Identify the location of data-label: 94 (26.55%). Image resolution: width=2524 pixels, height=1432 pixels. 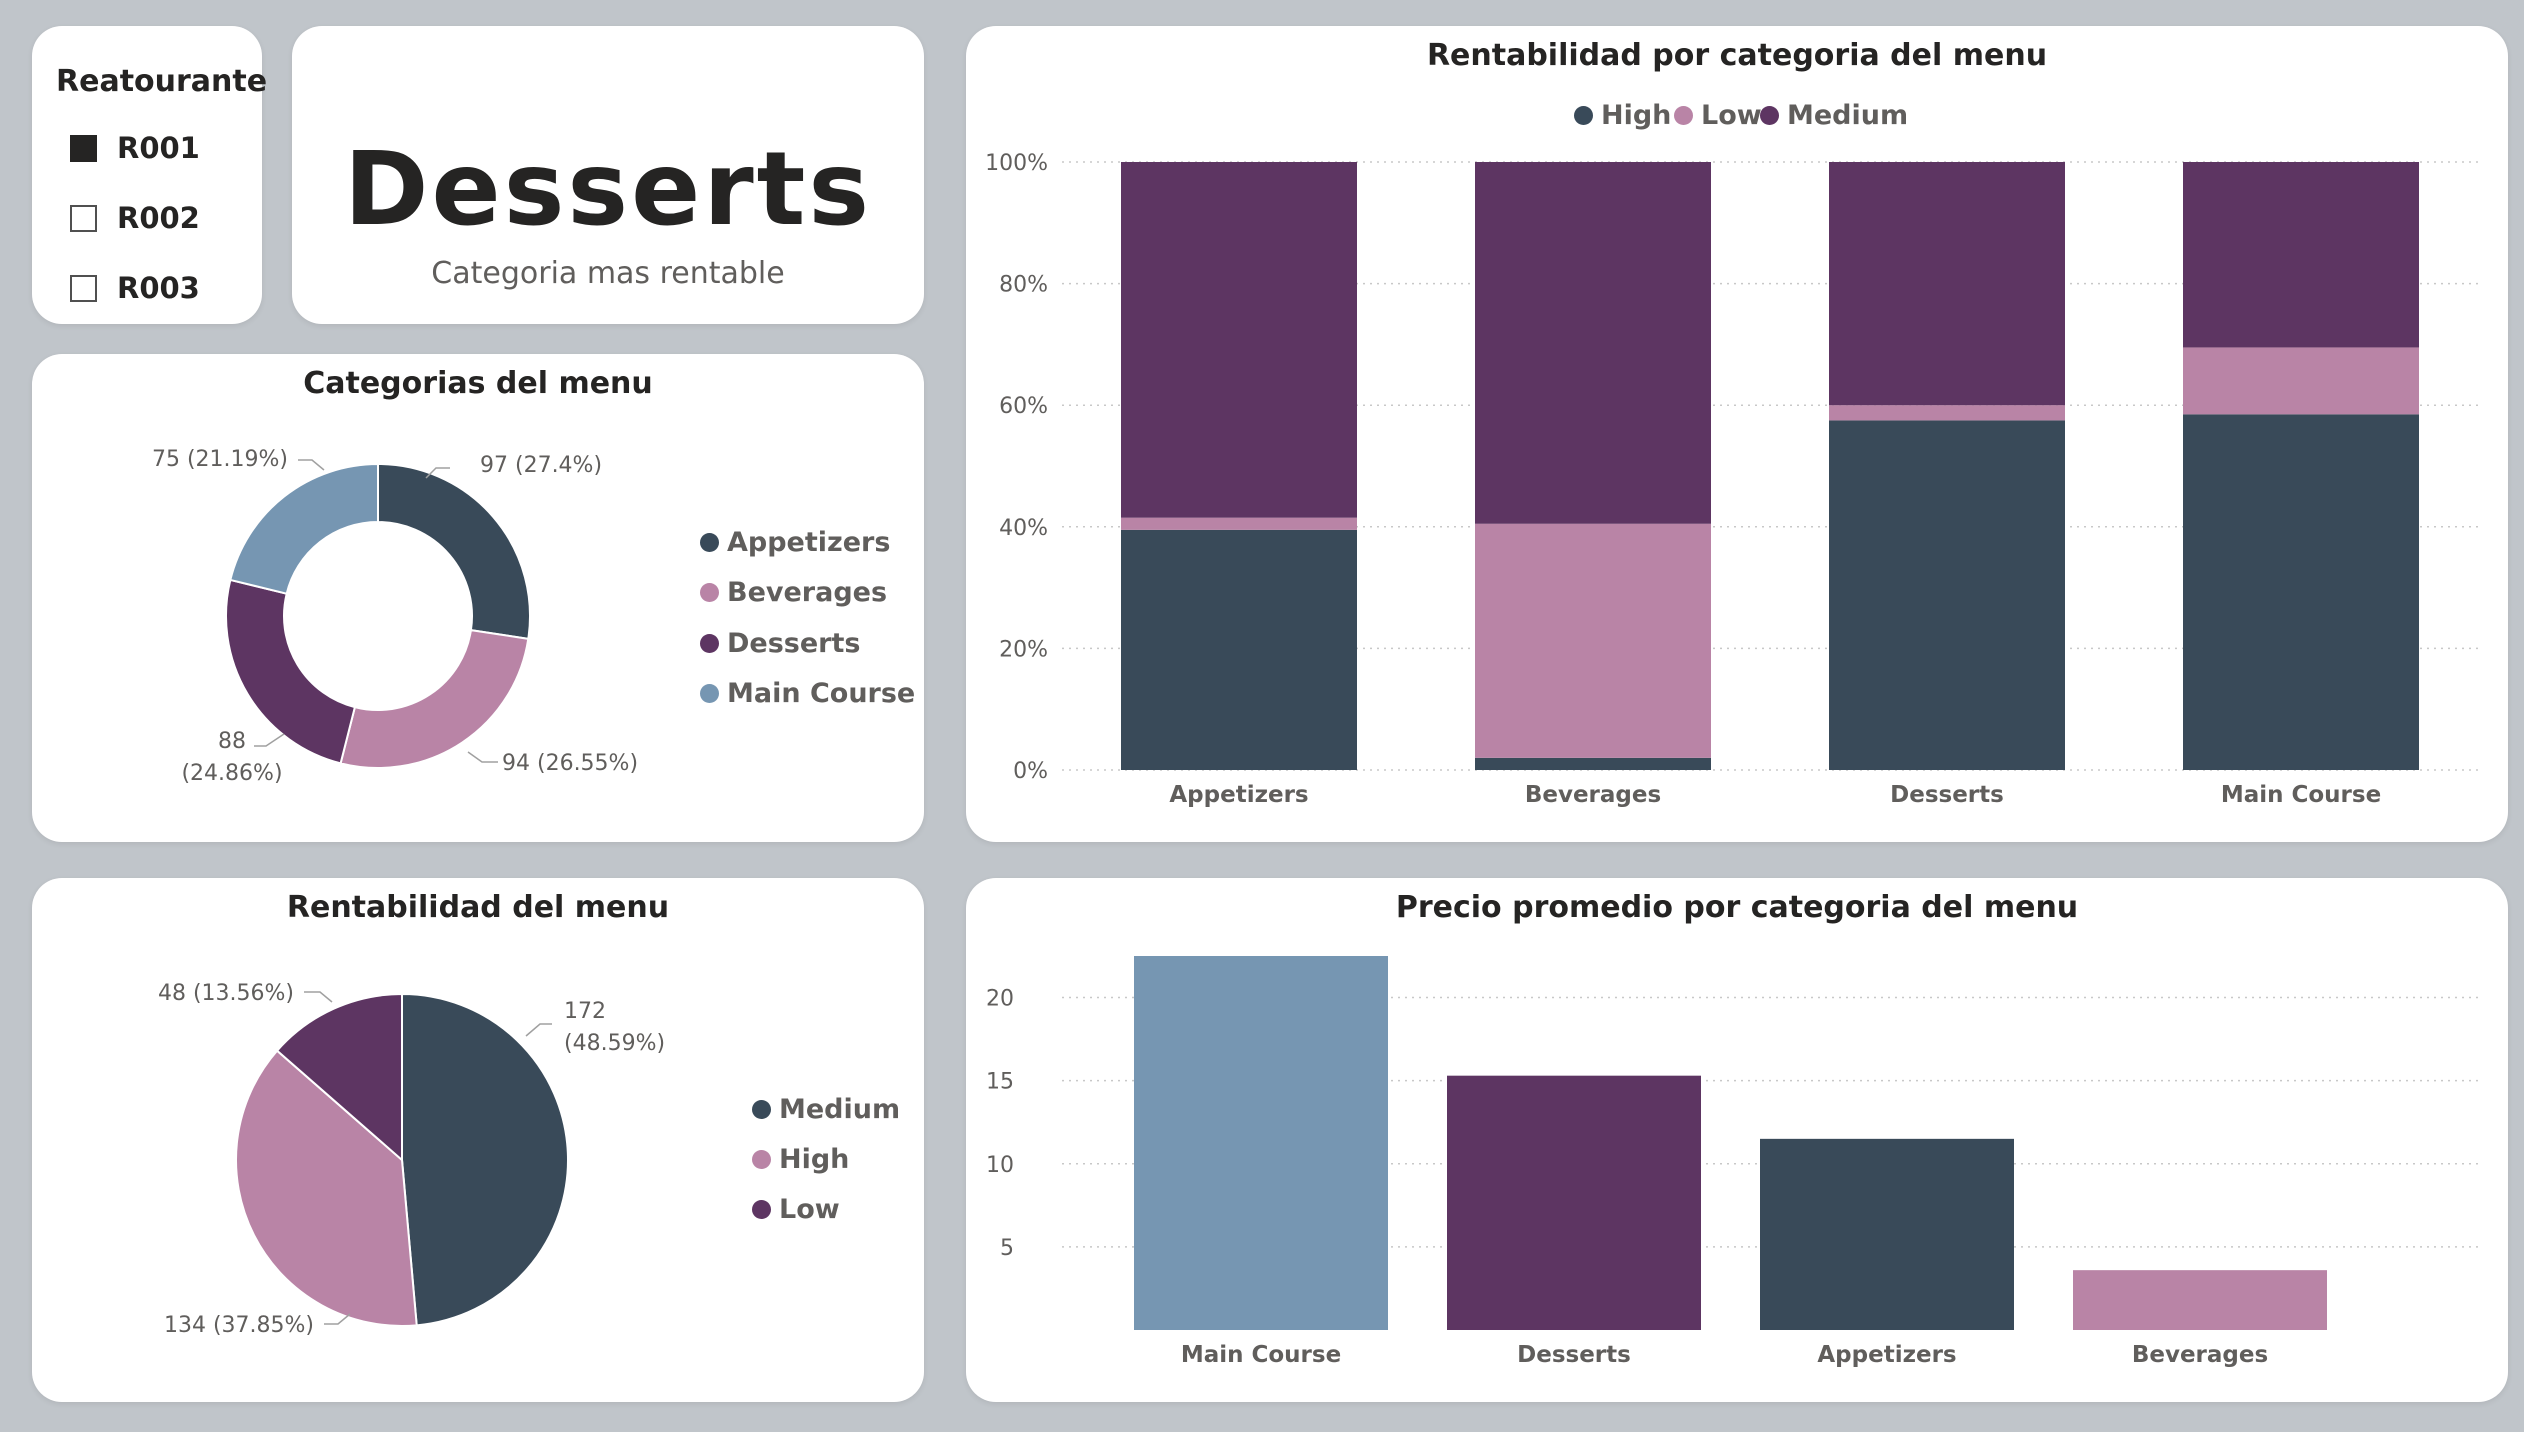
(570, 763).